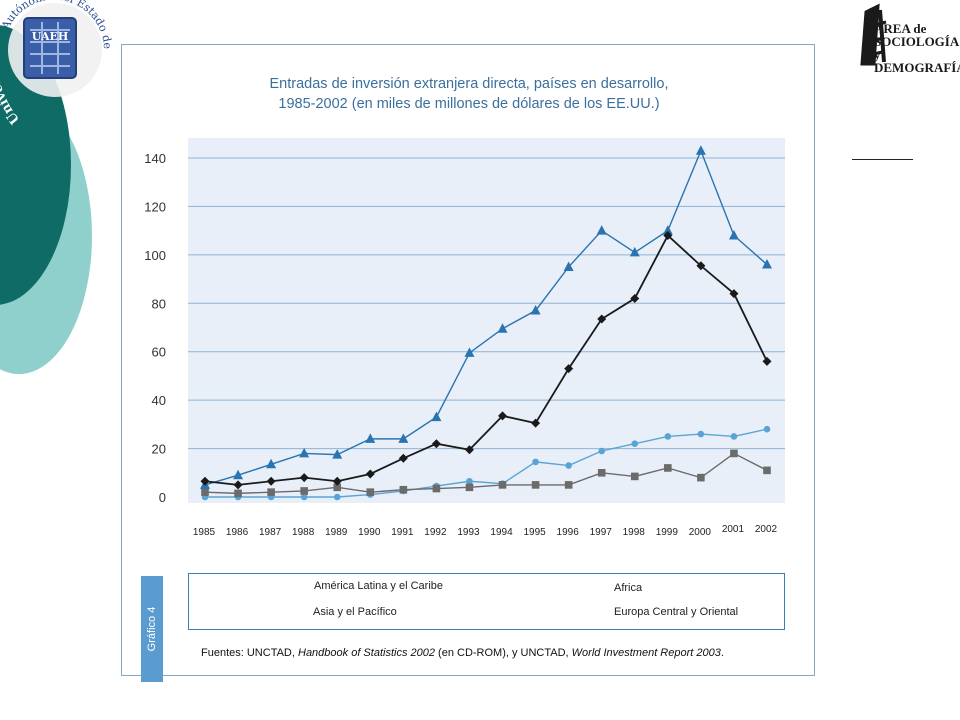  What do you see at coordinates (700, 532) in the screenshot?
I see `x-tick-label: 2000` at bounding box center [700, 532].